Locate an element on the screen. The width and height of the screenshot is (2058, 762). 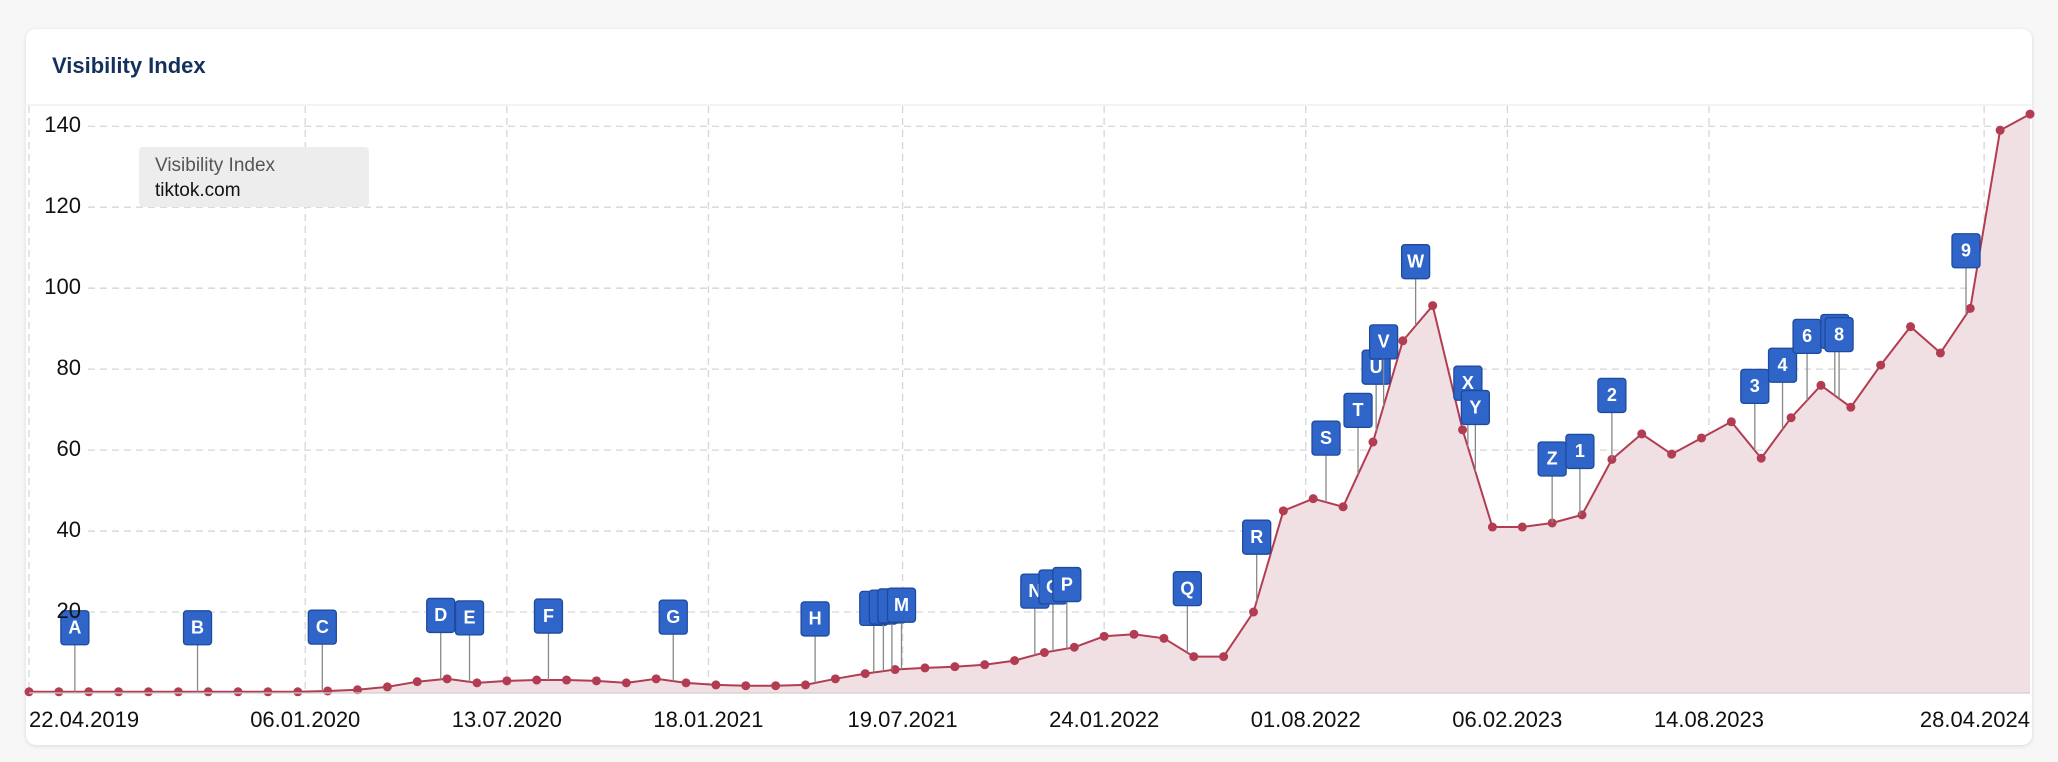
event-label: 2 is located at coordinates (1612, 395).